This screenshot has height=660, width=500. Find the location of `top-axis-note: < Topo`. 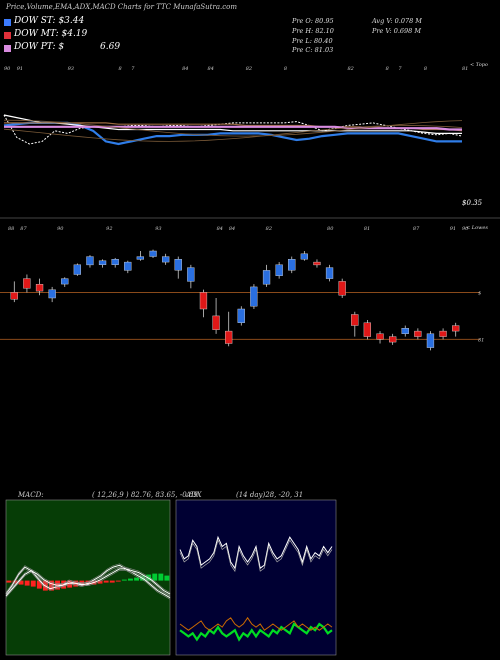

top-axis-note: < Topo is located at coordinates (479, 65).